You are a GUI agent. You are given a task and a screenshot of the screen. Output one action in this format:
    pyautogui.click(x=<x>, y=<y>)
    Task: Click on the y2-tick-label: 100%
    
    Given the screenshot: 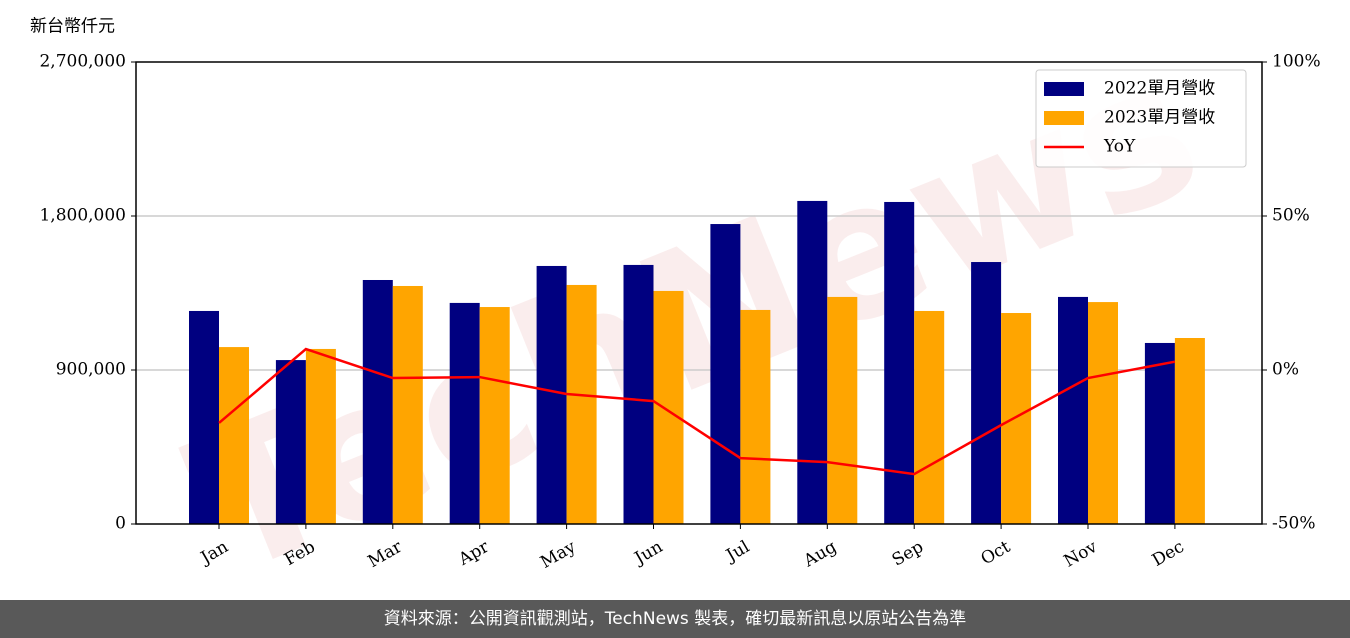 What is the action you would take?
    pyautogui.click(x=1296, y=62)
    